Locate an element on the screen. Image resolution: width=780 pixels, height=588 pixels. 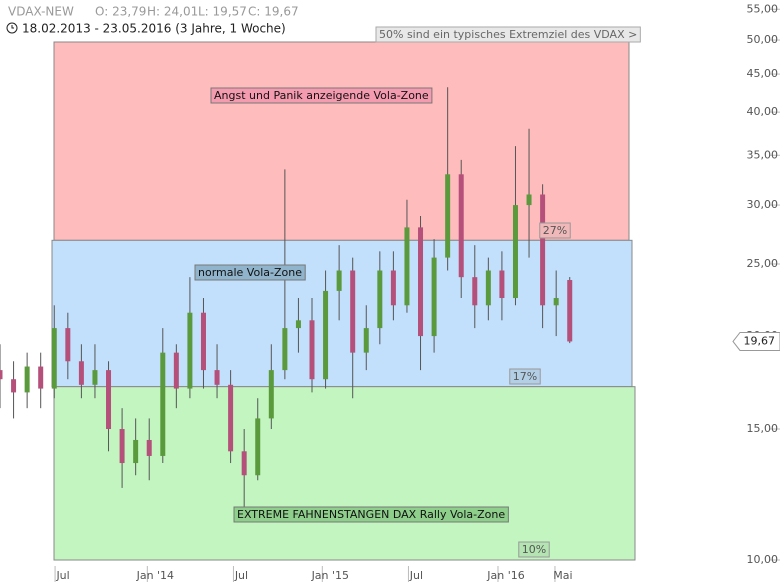
high: H: 24,01 is located at coordinates (172, 12).